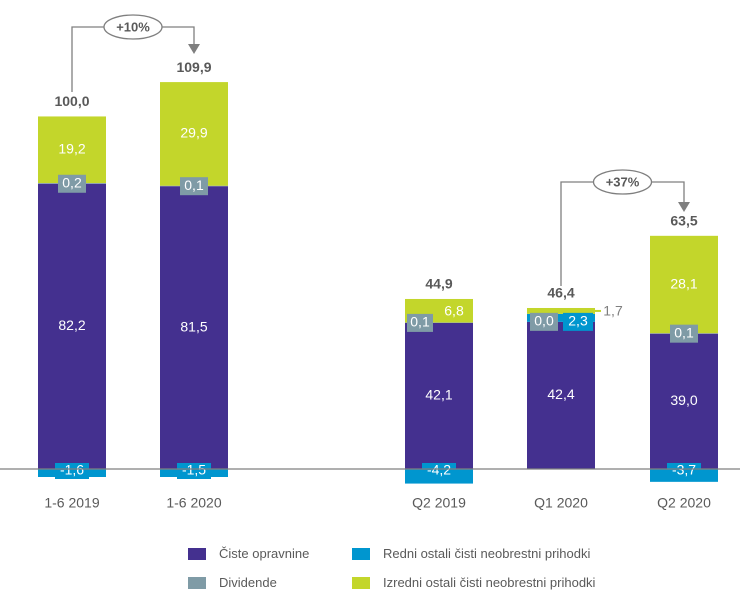 This screenshot has width=740, height=592. I want to click on data-label-dividende-1-6-2020: 0,1, so click(194, 185).